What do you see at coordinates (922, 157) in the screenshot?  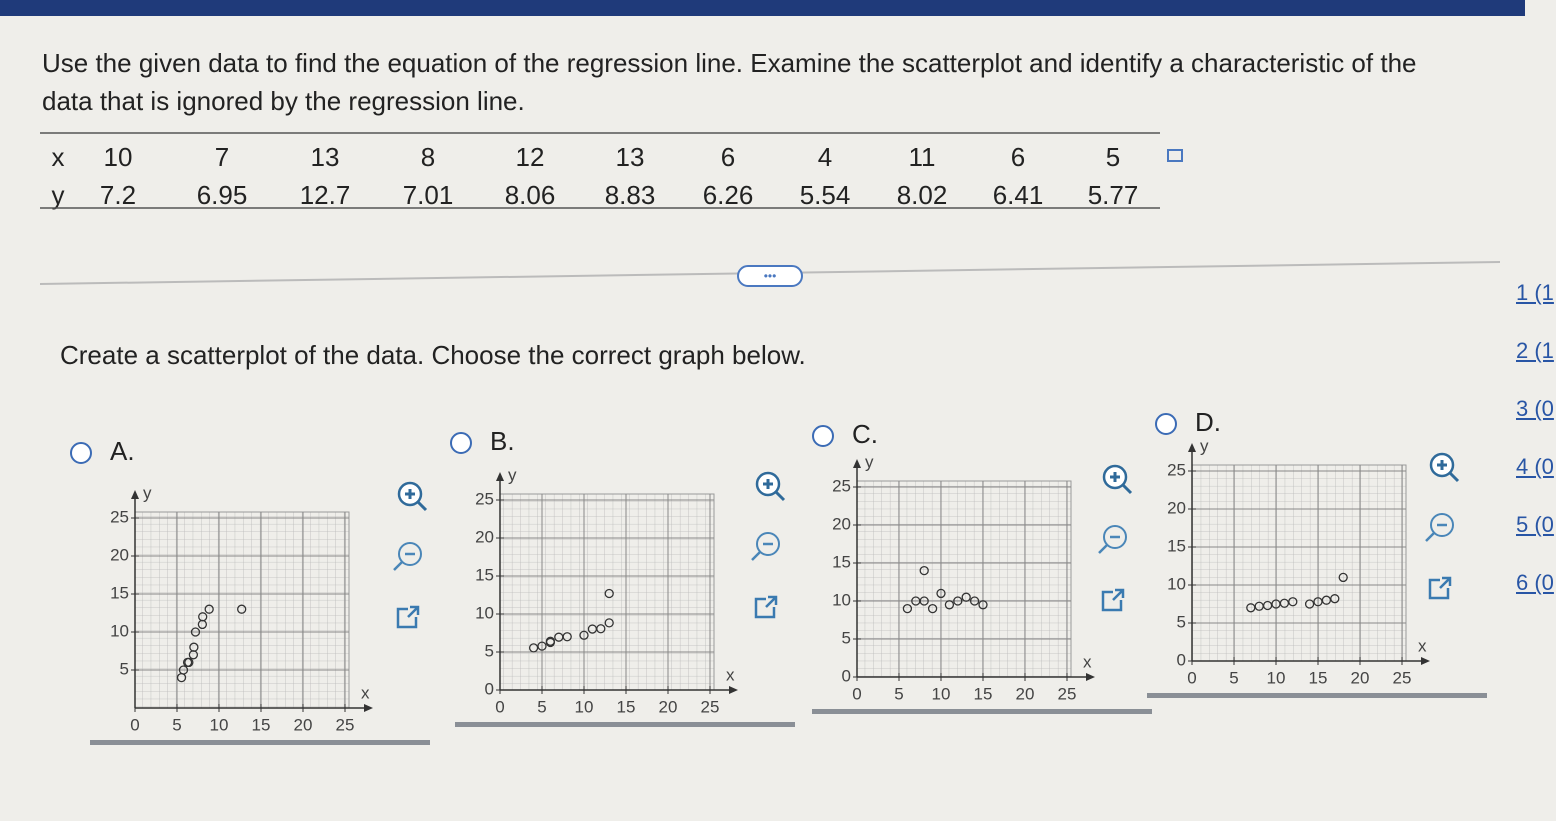 I see `table-cell: 11` at bounding box center [922, 157].